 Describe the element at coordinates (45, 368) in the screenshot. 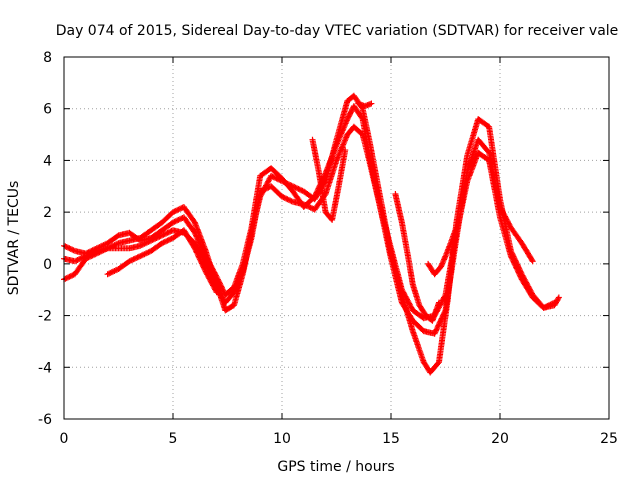

I see `y-tick-label: -4` at that location.